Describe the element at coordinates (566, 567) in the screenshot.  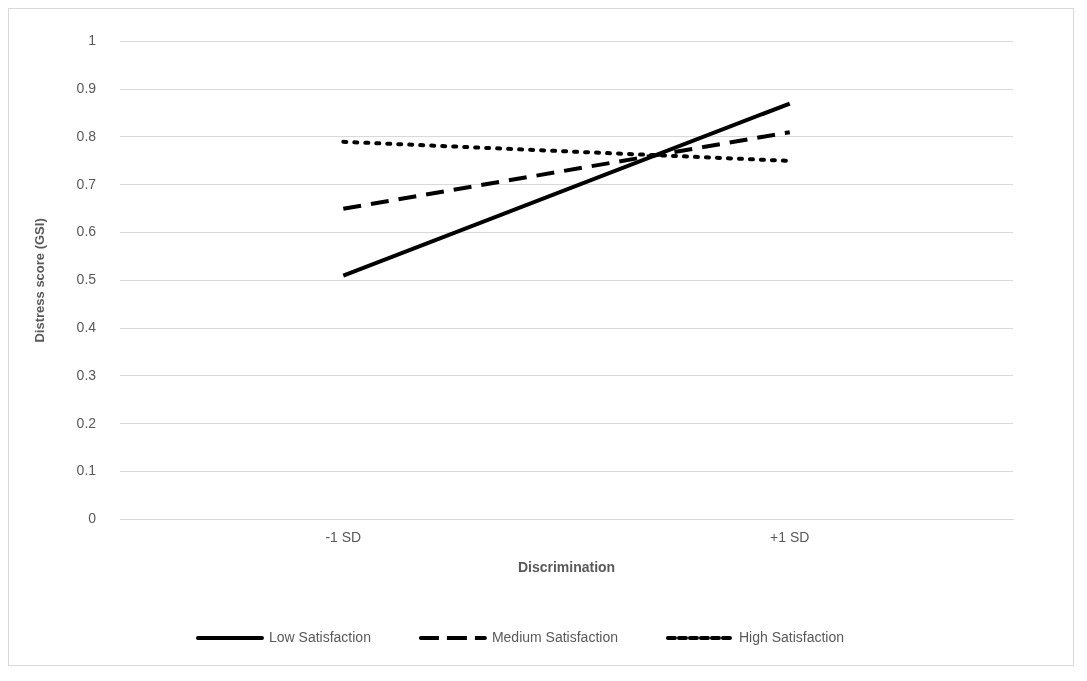
I see `x-axis-title: Discrimination` at that location.